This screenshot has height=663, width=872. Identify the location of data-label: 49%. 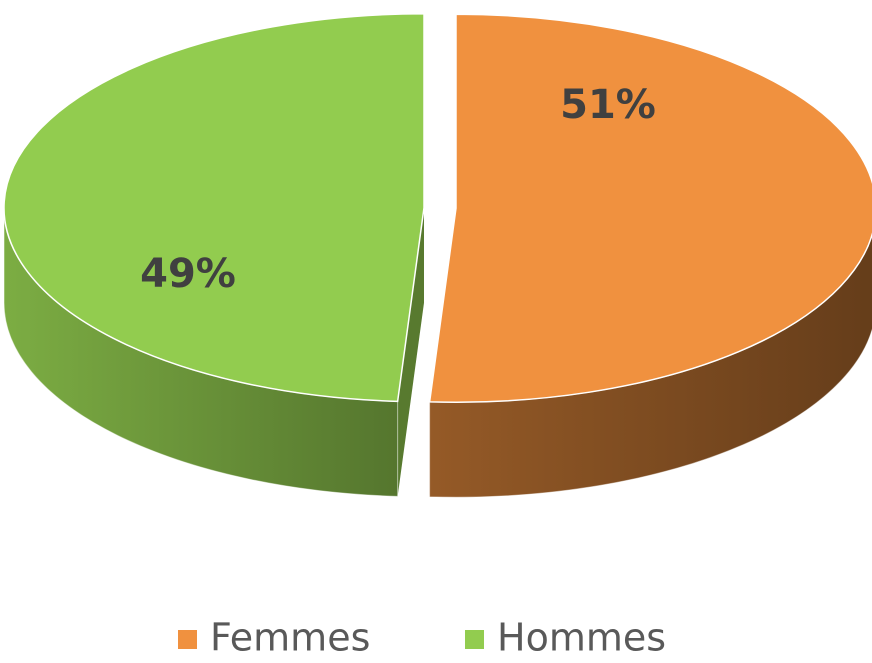
(188, 274).